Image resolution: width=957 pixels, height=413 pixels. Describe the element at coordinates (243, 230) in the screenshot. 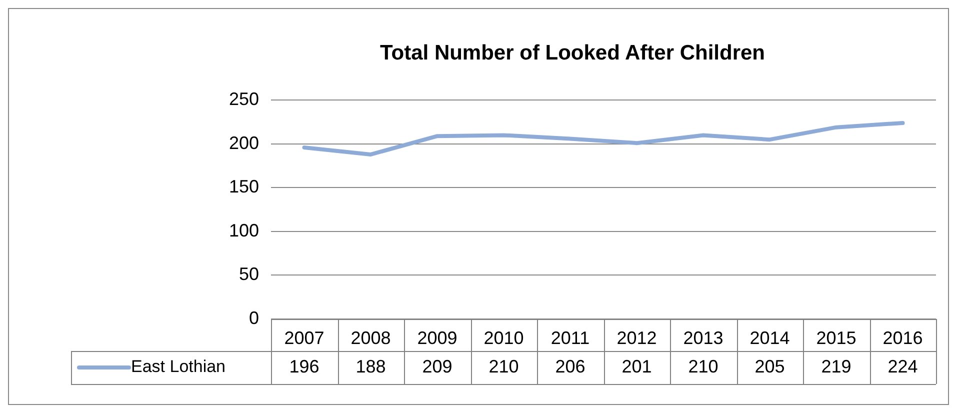

I see `y-tick-label: 100` at that location.